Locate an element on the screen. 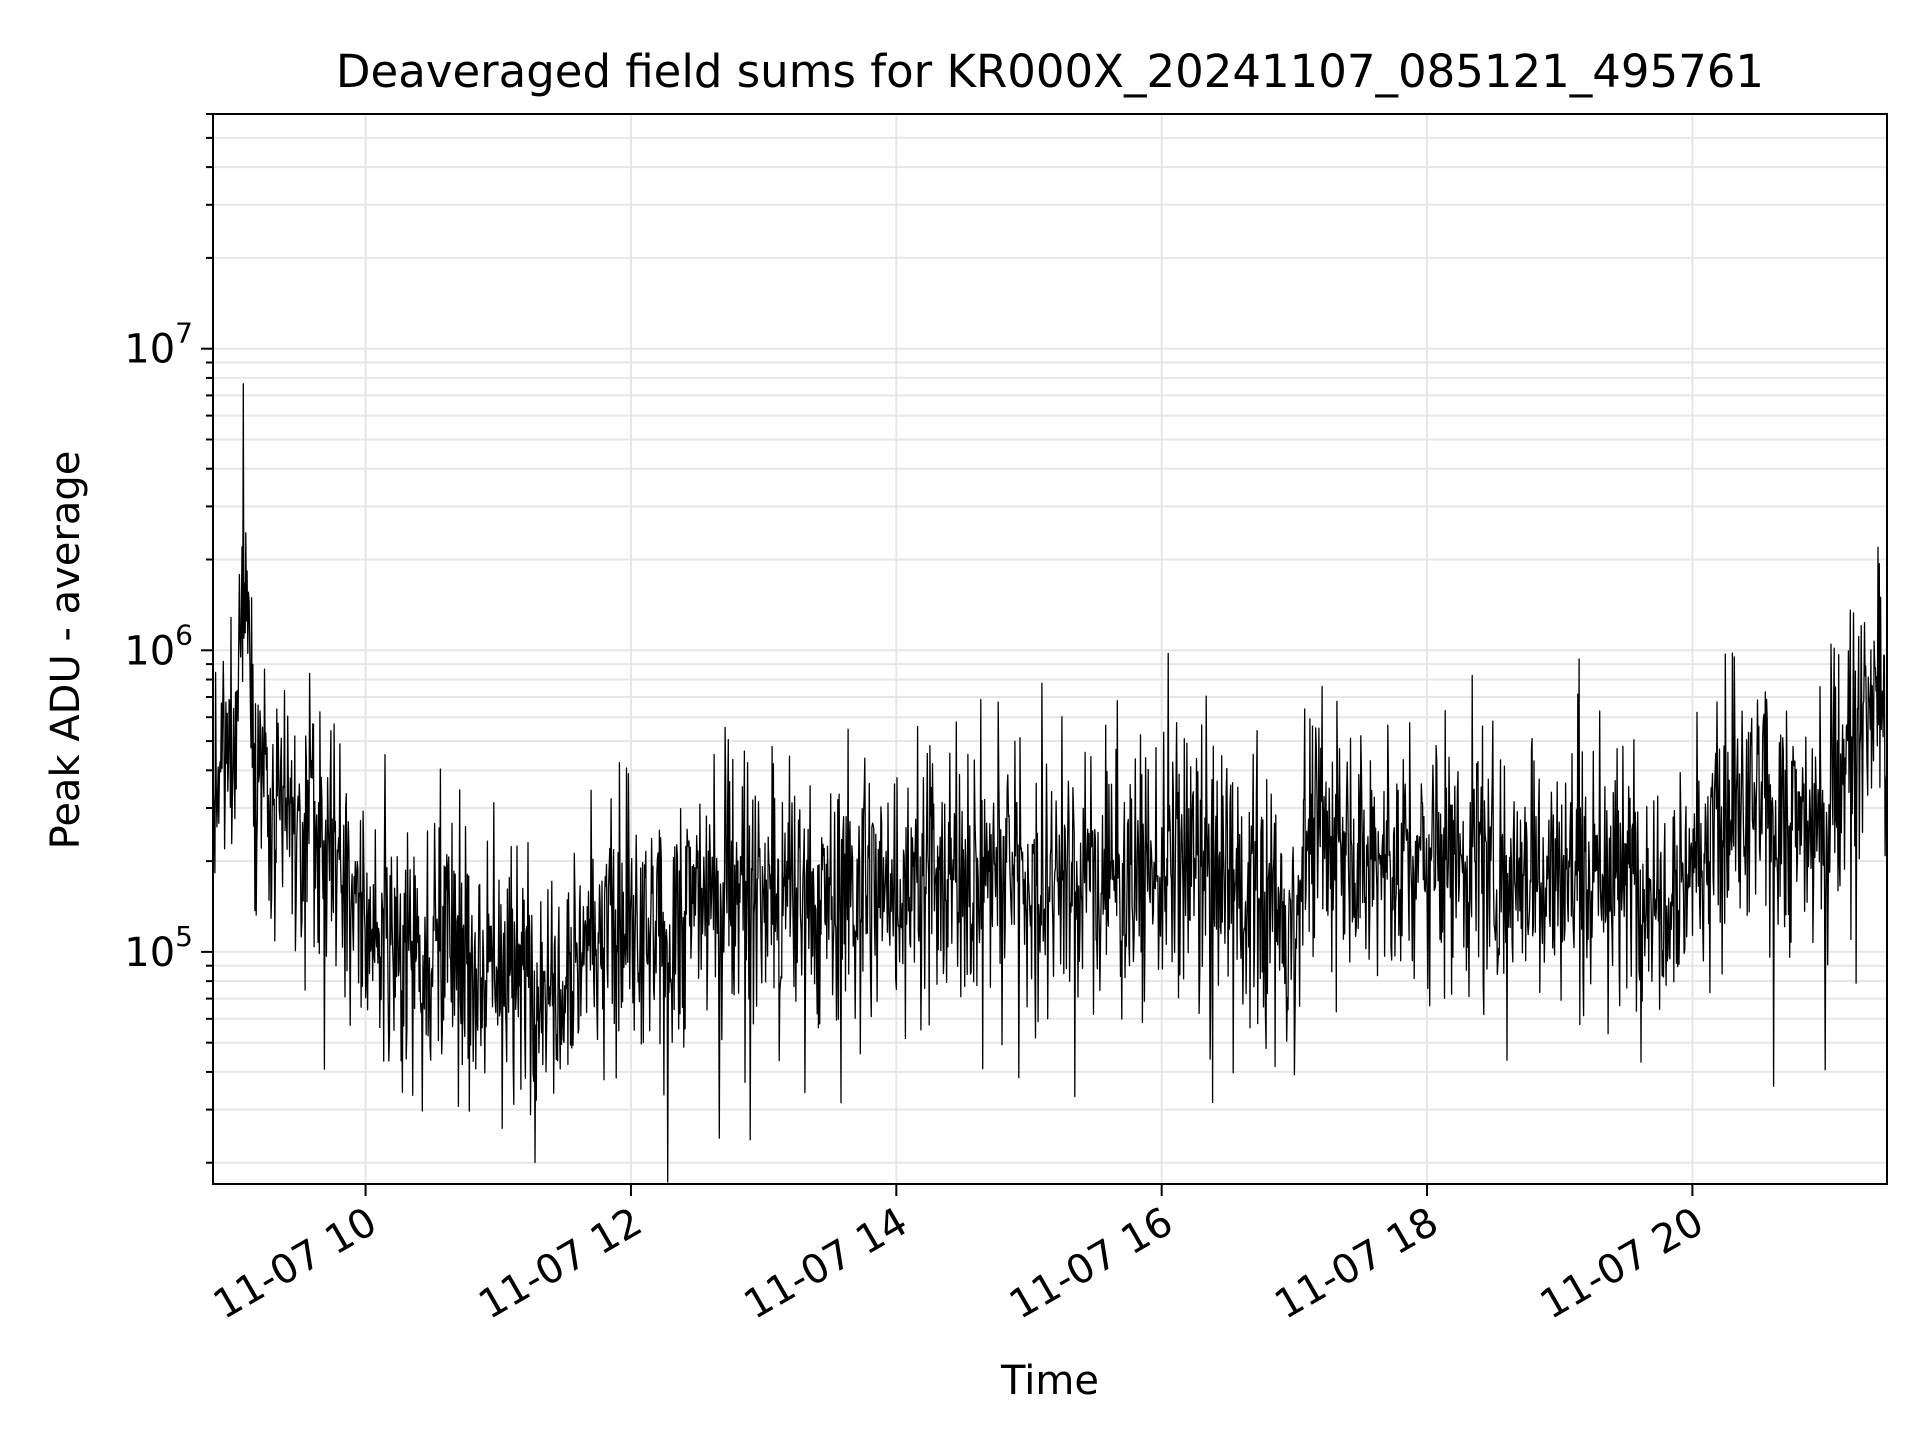 This screenshot has width=1920, height=1440. x-axis-label: Time is located at coordinates (1050, 1381).